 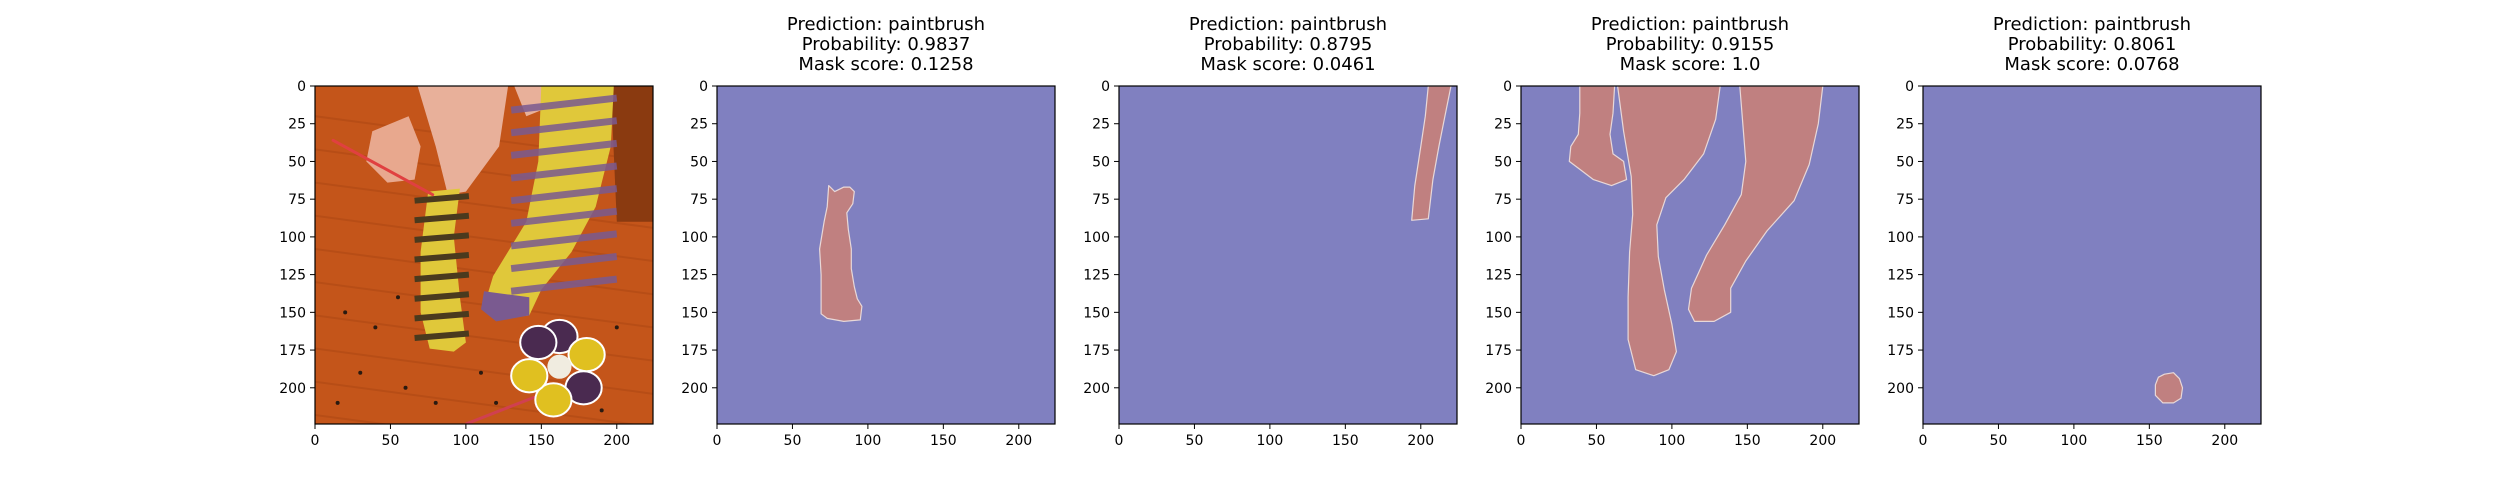 I want to click on panel-title-line-3: Mask score: 1.0, so click(x=1690, y=64).